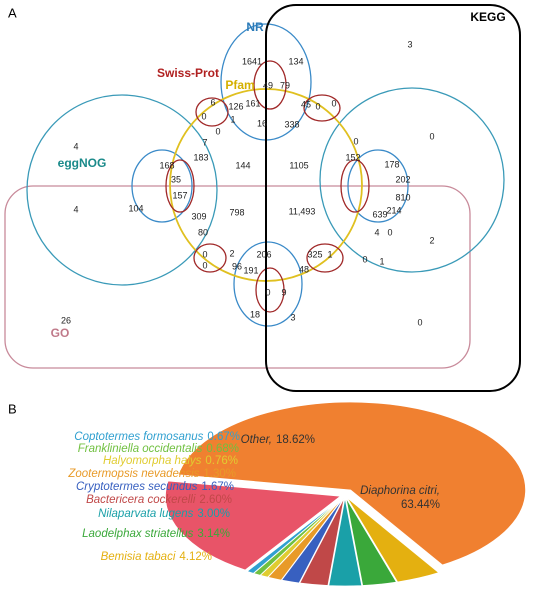  What do you see at coordinates (252, 61) in the screenshot?
I see `region-count: 1641` at bounding box center [252, 61].